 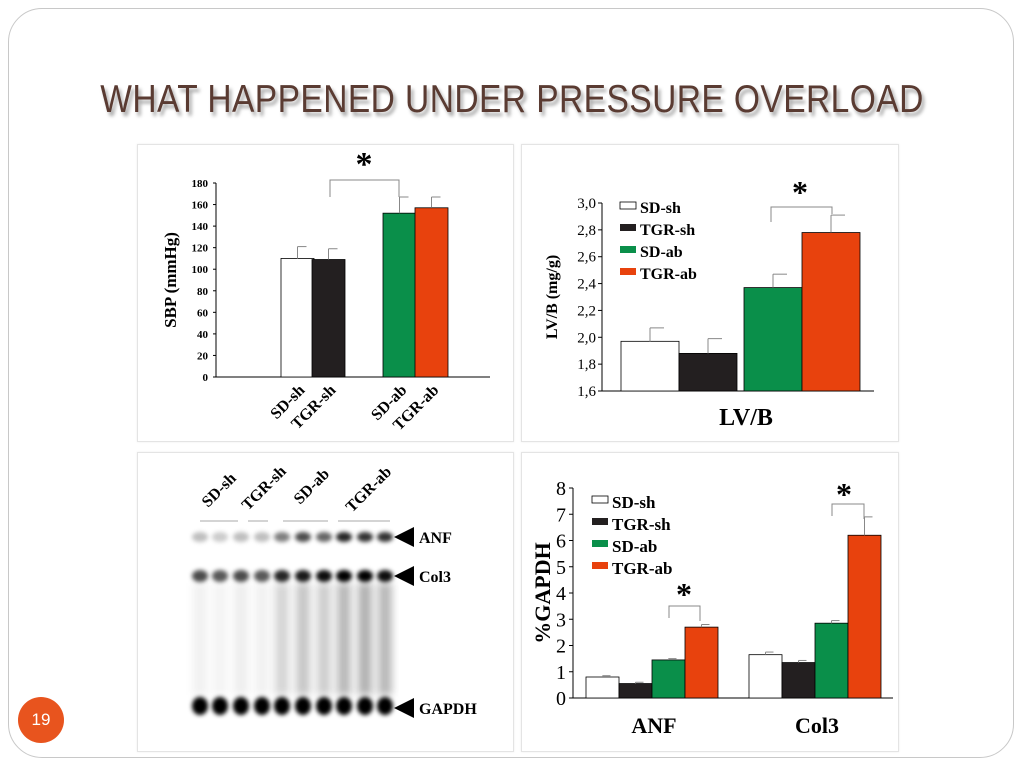 I want to click on legend-label: TGR-sh, so click(x=641, y=524).